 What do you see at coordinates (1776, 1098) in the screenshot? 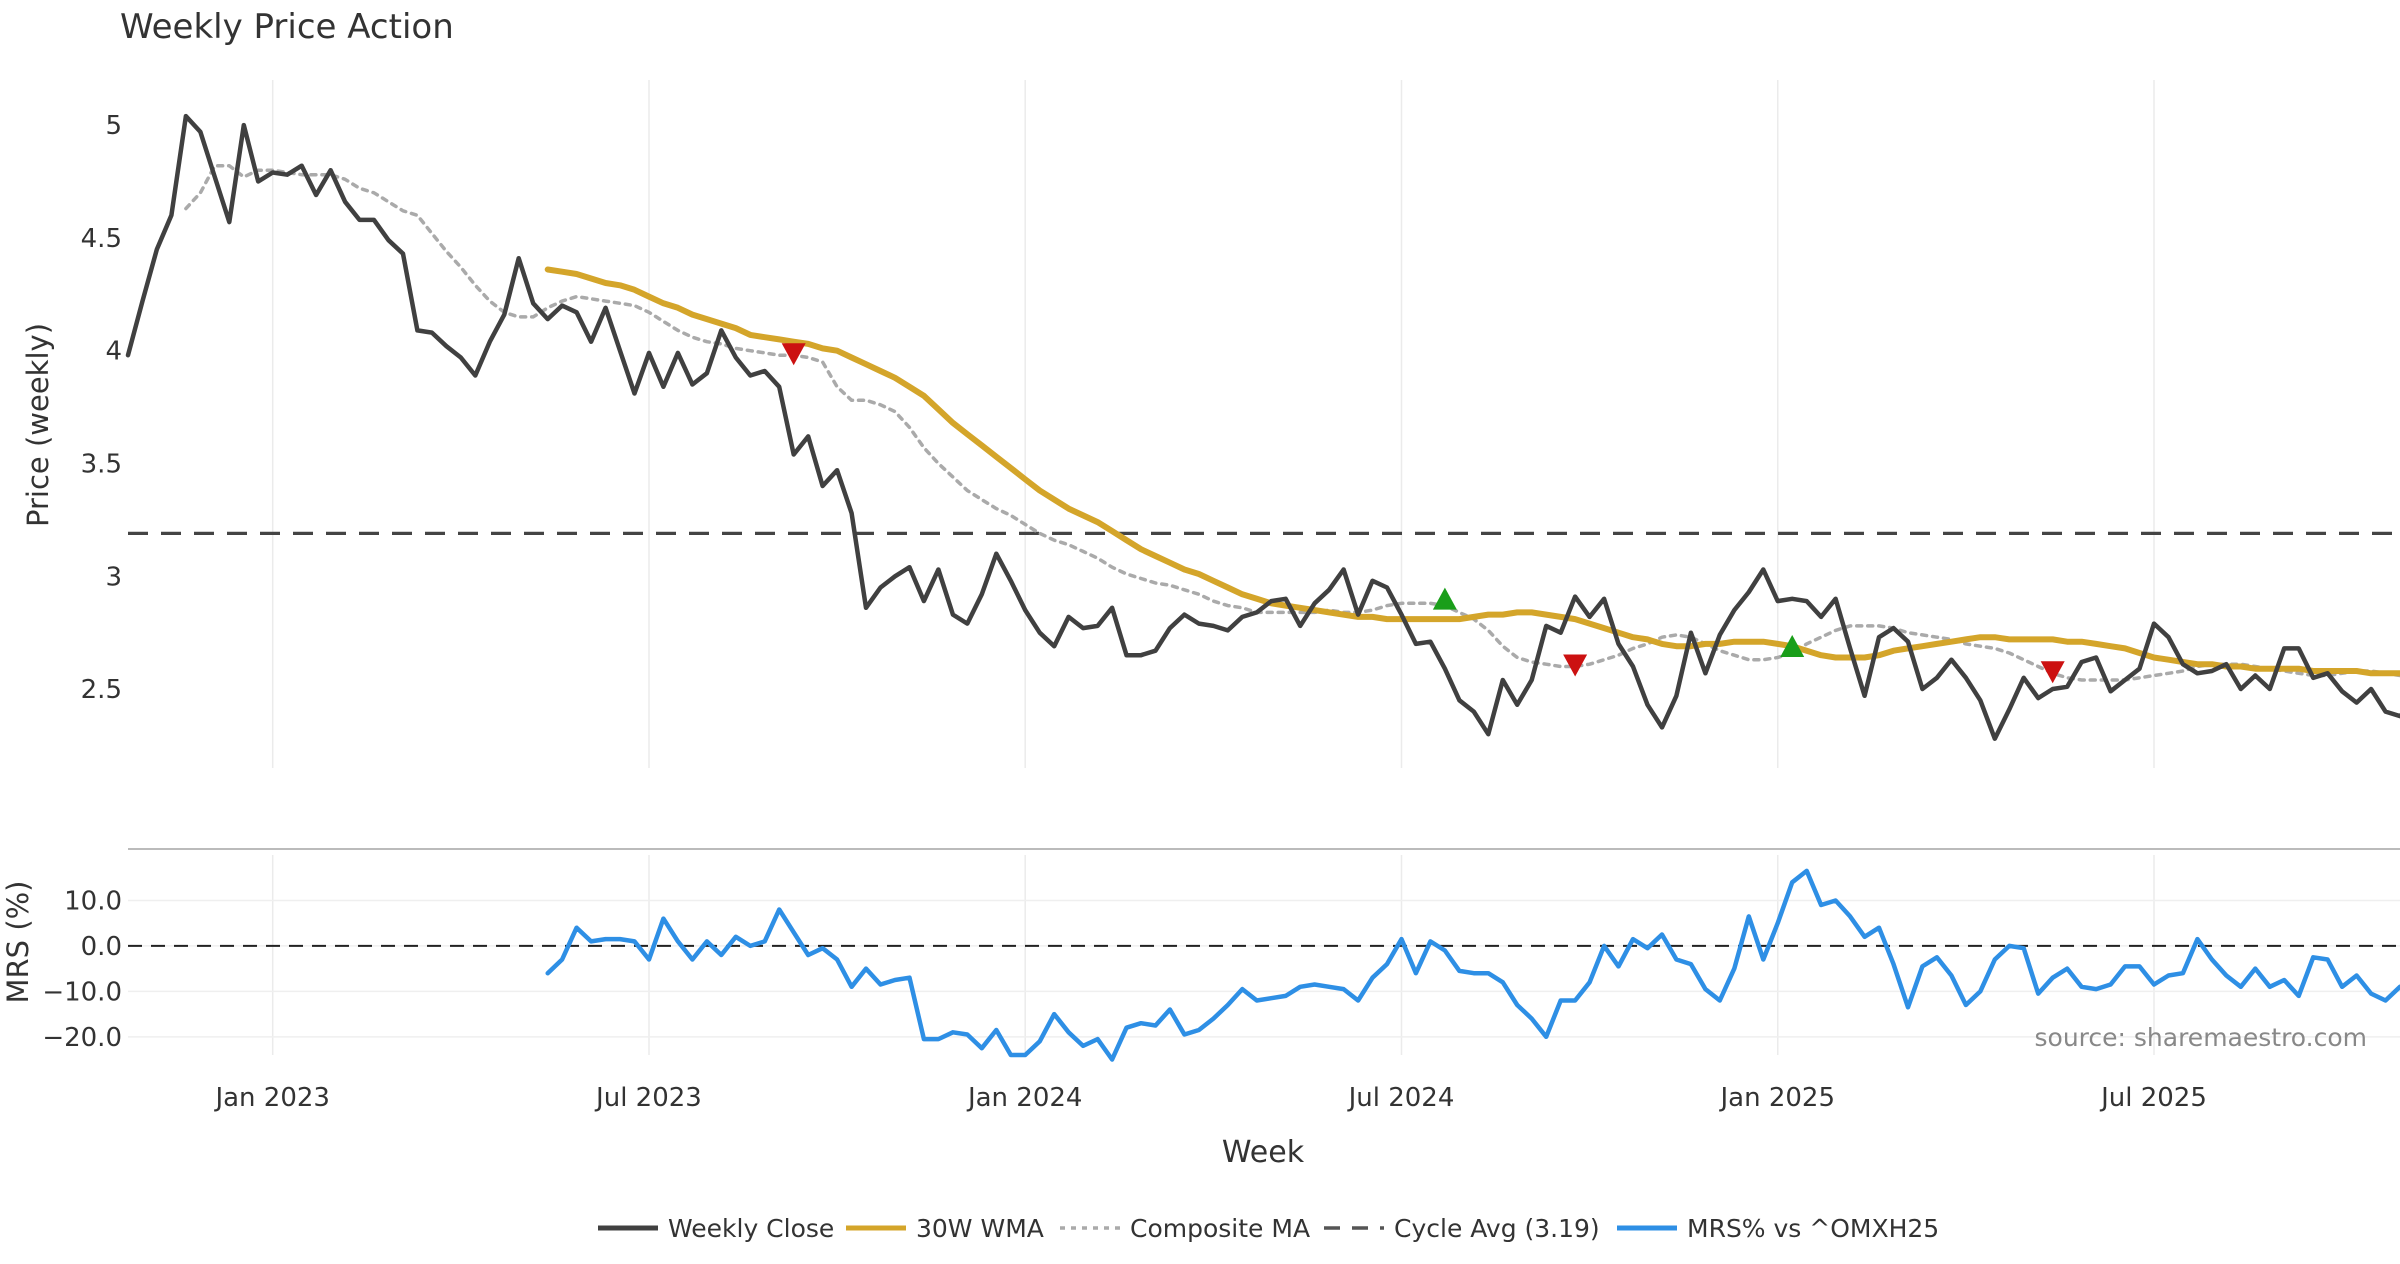
I see `x-tick-label: Jan 2025` at bounding box center [1776, 1098].